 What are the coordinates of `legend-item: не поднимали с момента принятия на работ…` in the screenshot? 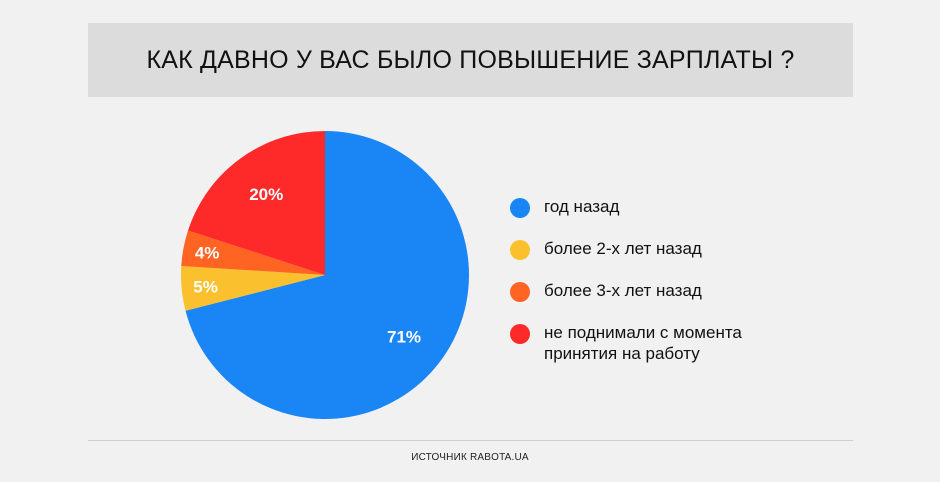 It's located at (675, 343).